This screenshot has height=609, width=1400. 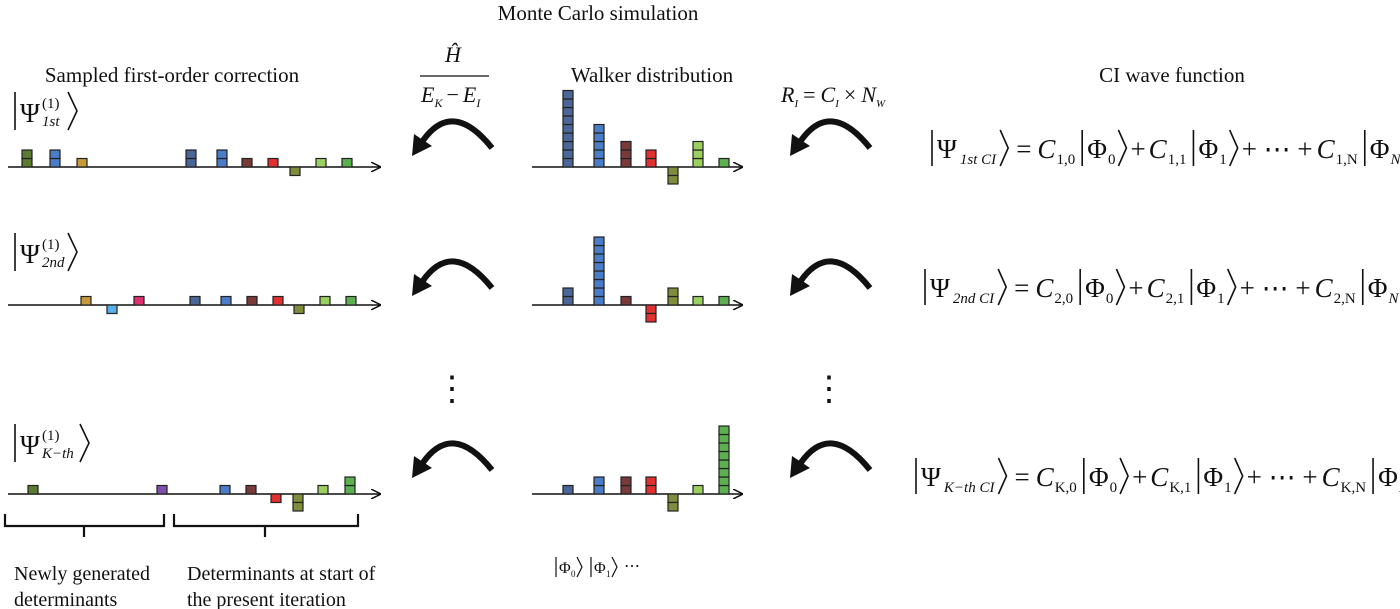 What do you see at coordinates (450, 96) in the screenshot?
I see `svg-text:EK−EI: EK − EI` at bounding box center [450, 96].